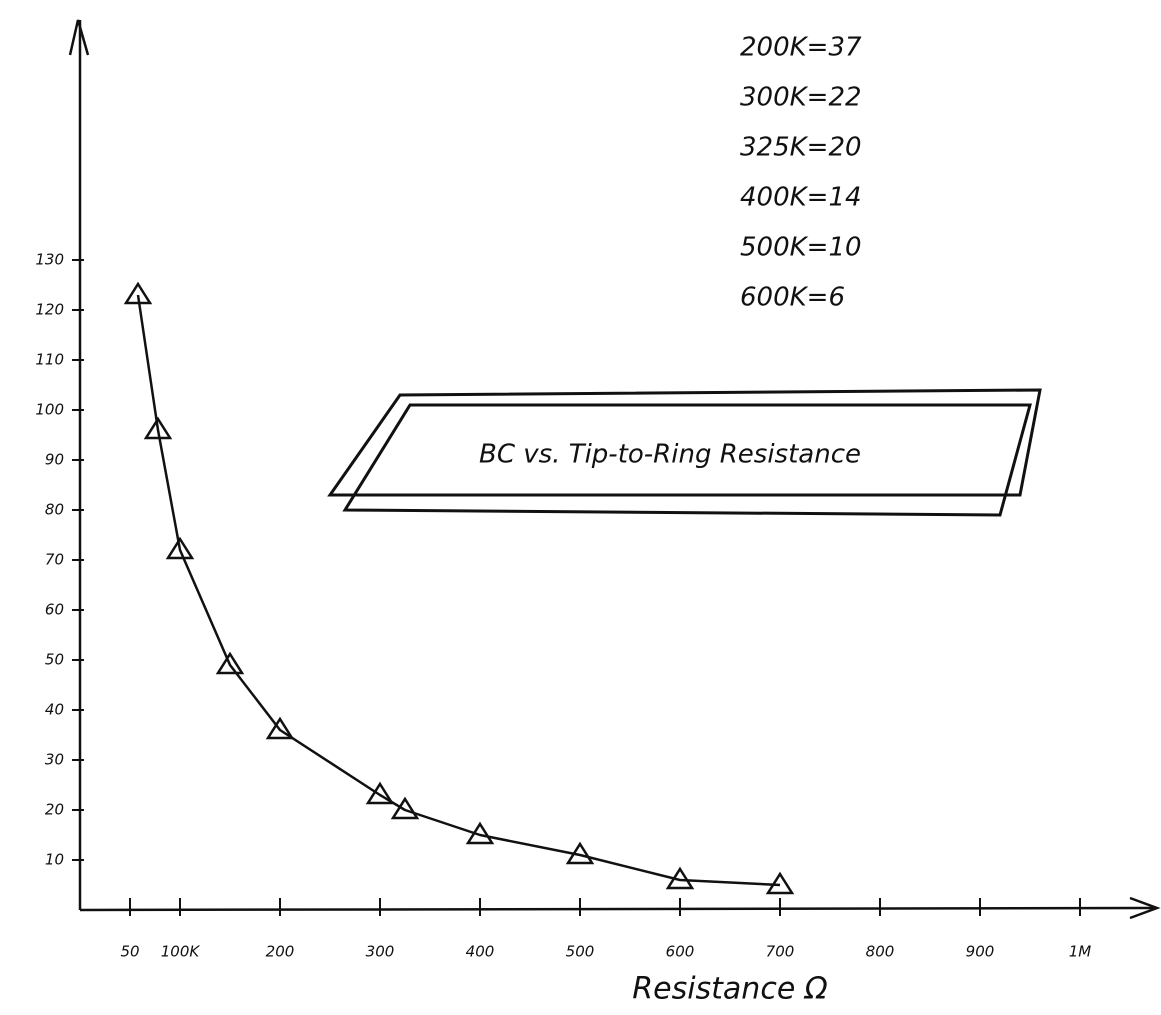  Describe the element at coordinates (54, 710) in the screenshot. I see `y-tick-label: 40` at that location.